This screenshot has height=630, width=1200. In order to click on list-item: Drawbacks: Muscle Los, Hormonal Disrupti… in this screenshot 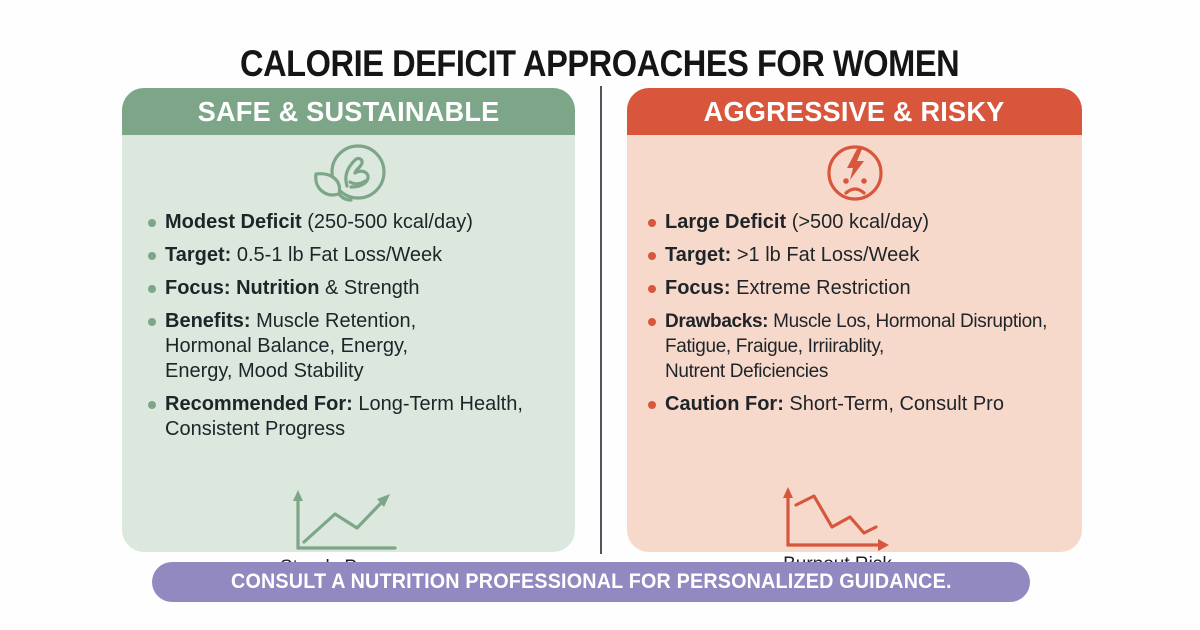, I will do `click(862, 346)`.